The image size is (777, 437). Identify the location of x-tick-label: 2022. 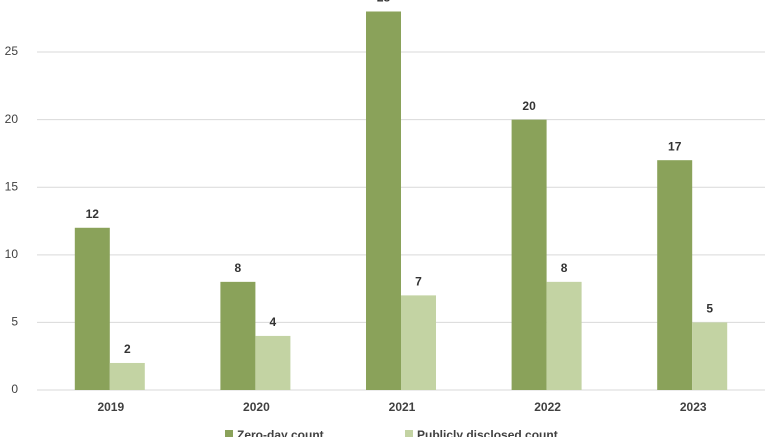
(547, 407).